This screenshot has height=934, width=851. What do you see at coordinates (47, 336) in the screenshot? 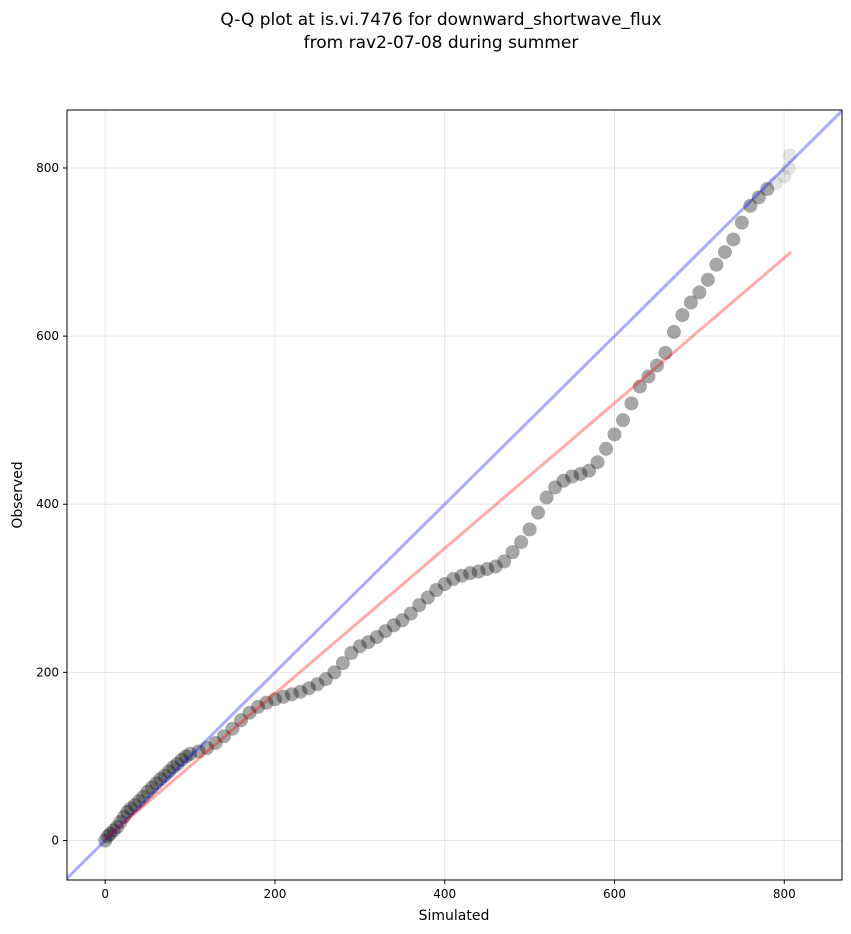
I see `y-tick-label-3: 600` at bounding box center [47, 336].